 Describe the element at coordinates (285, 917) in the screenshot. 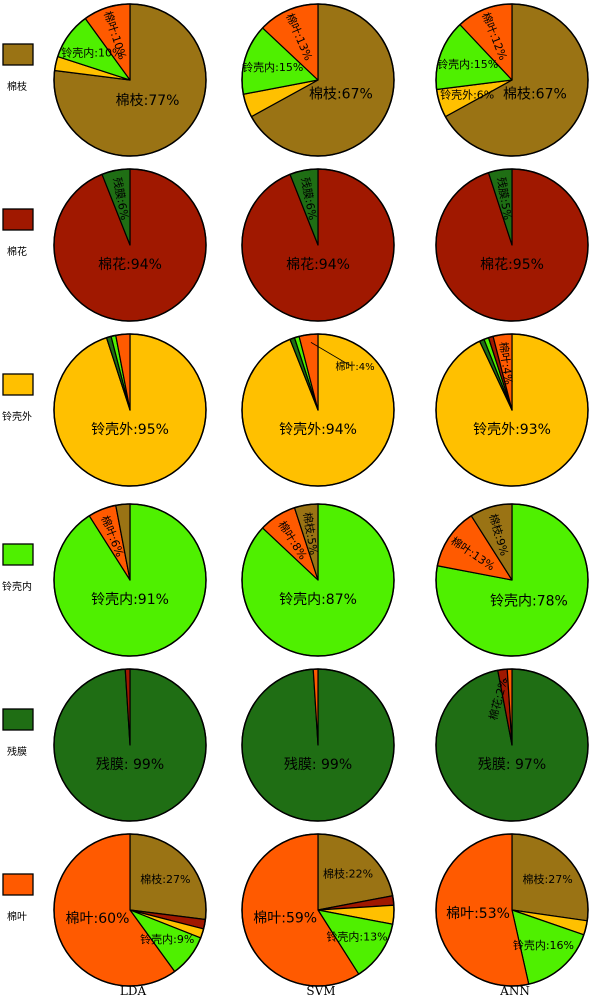

I see `pie-label: 棉叶:59%` at that location.